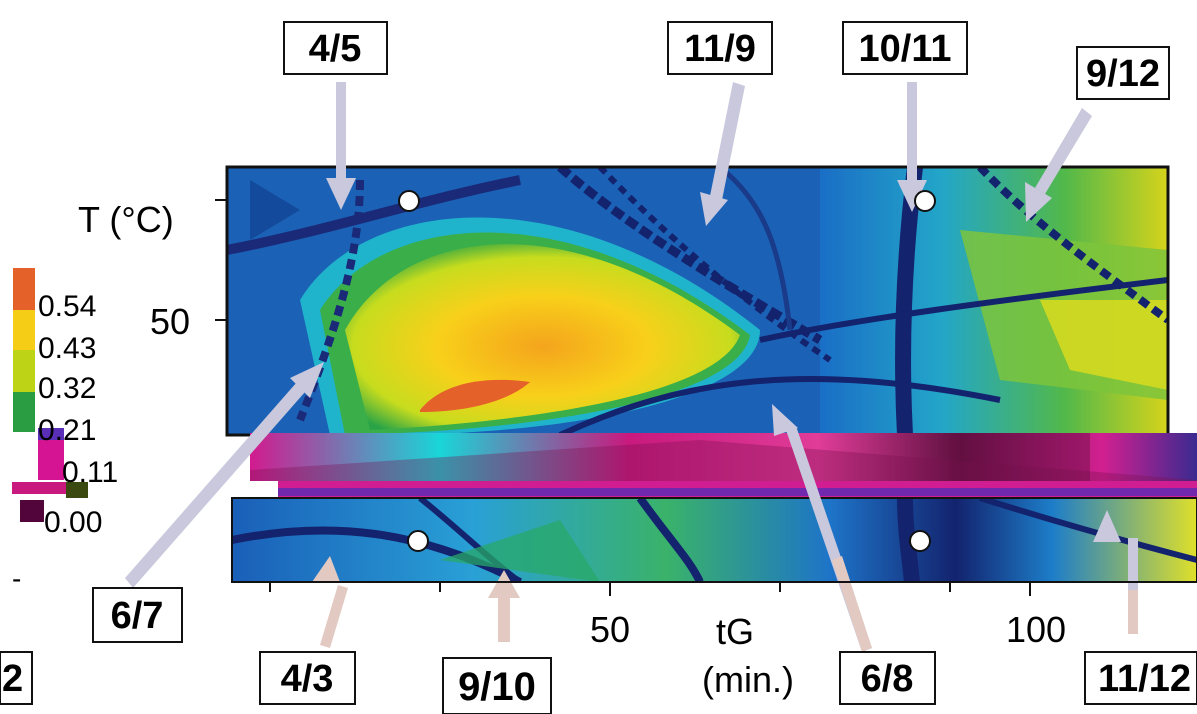 Image resolution: width=1197 pixels, height=714 pixels. What do you see at coordinates (170, 321) in the screenshot?
I see `y-tick-label: 50` at bounding box center [170, 321].